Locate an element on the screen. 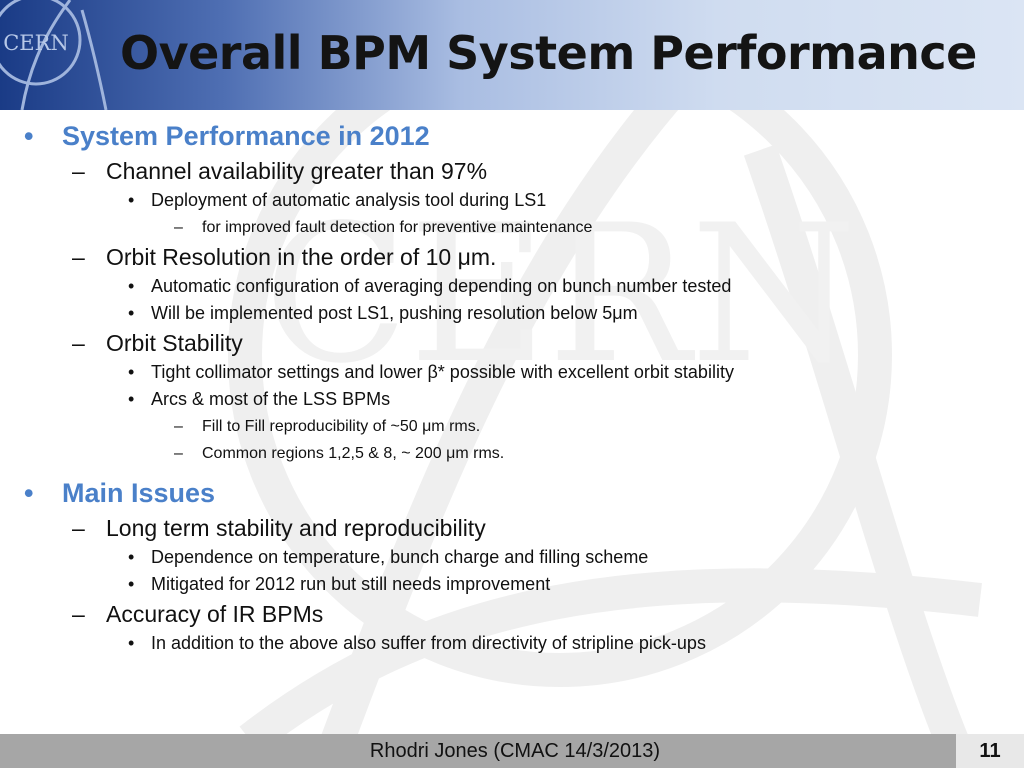 Image resolution: width=1024 pixels, height=768 pixels. bullet-item: – Channel availability greater than 97% is located at coordinates (512, 171).